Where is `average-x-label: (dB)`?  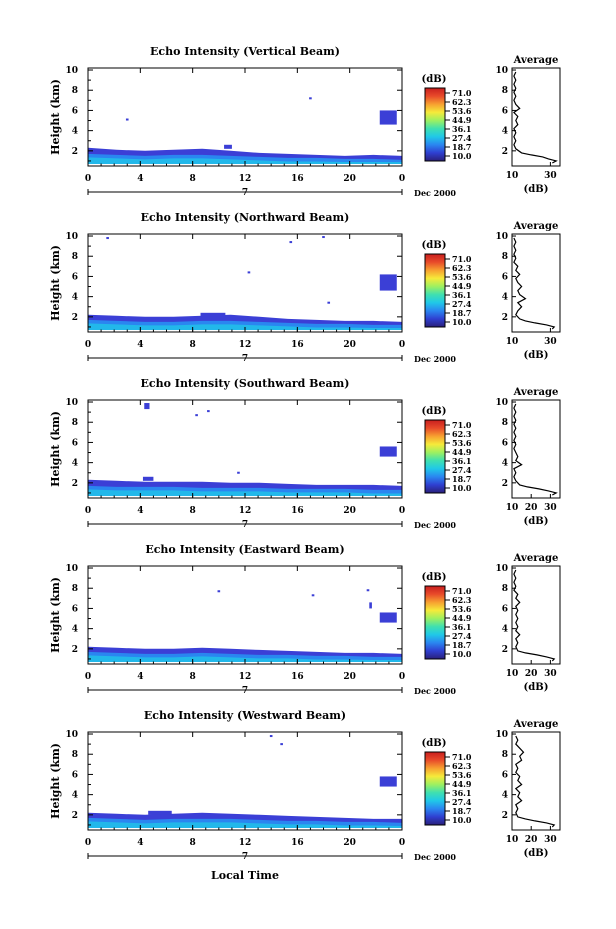
average-x-label: (dB) is located at coordinates (536, 687).